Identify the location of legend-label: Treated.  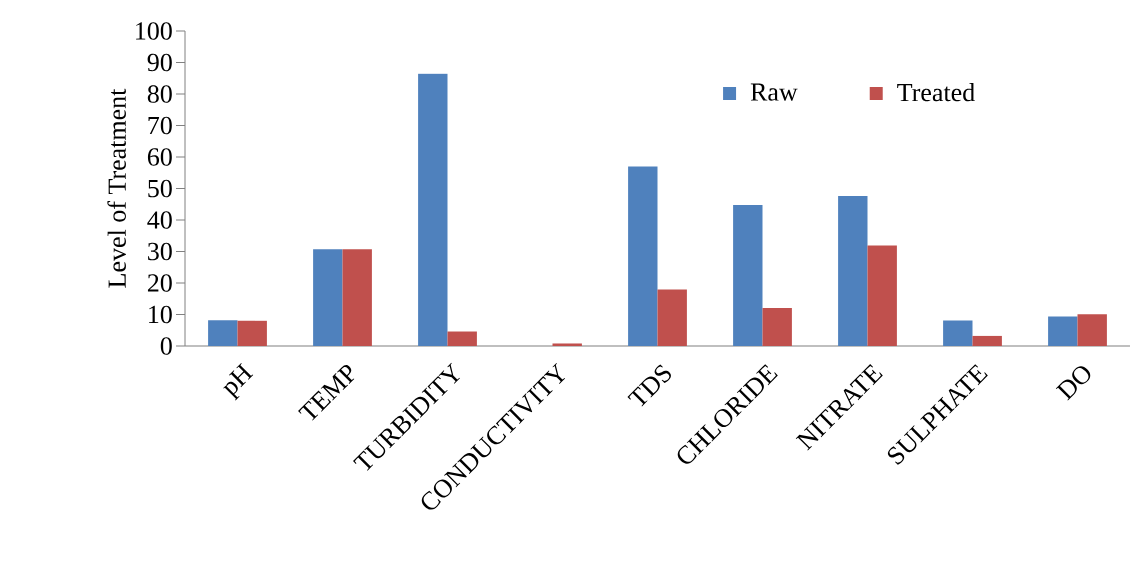
(936, 92).